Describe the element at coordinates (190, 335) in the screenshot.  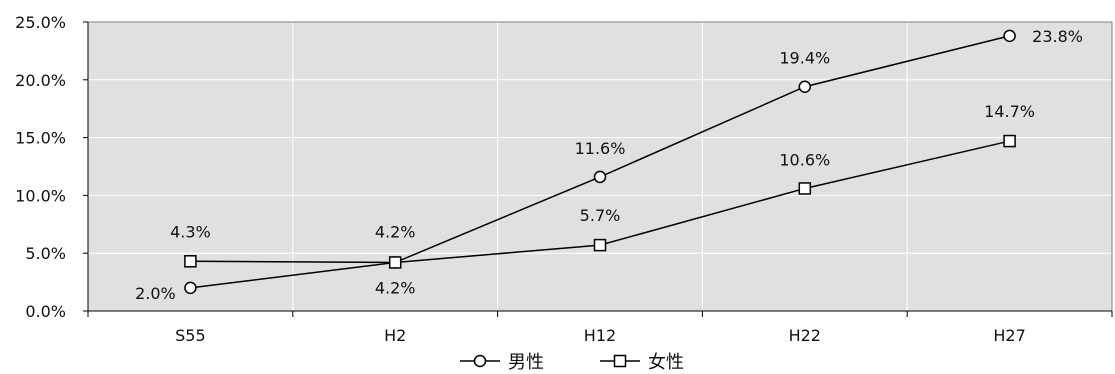
I see `x-tick-label: S55` at that location.